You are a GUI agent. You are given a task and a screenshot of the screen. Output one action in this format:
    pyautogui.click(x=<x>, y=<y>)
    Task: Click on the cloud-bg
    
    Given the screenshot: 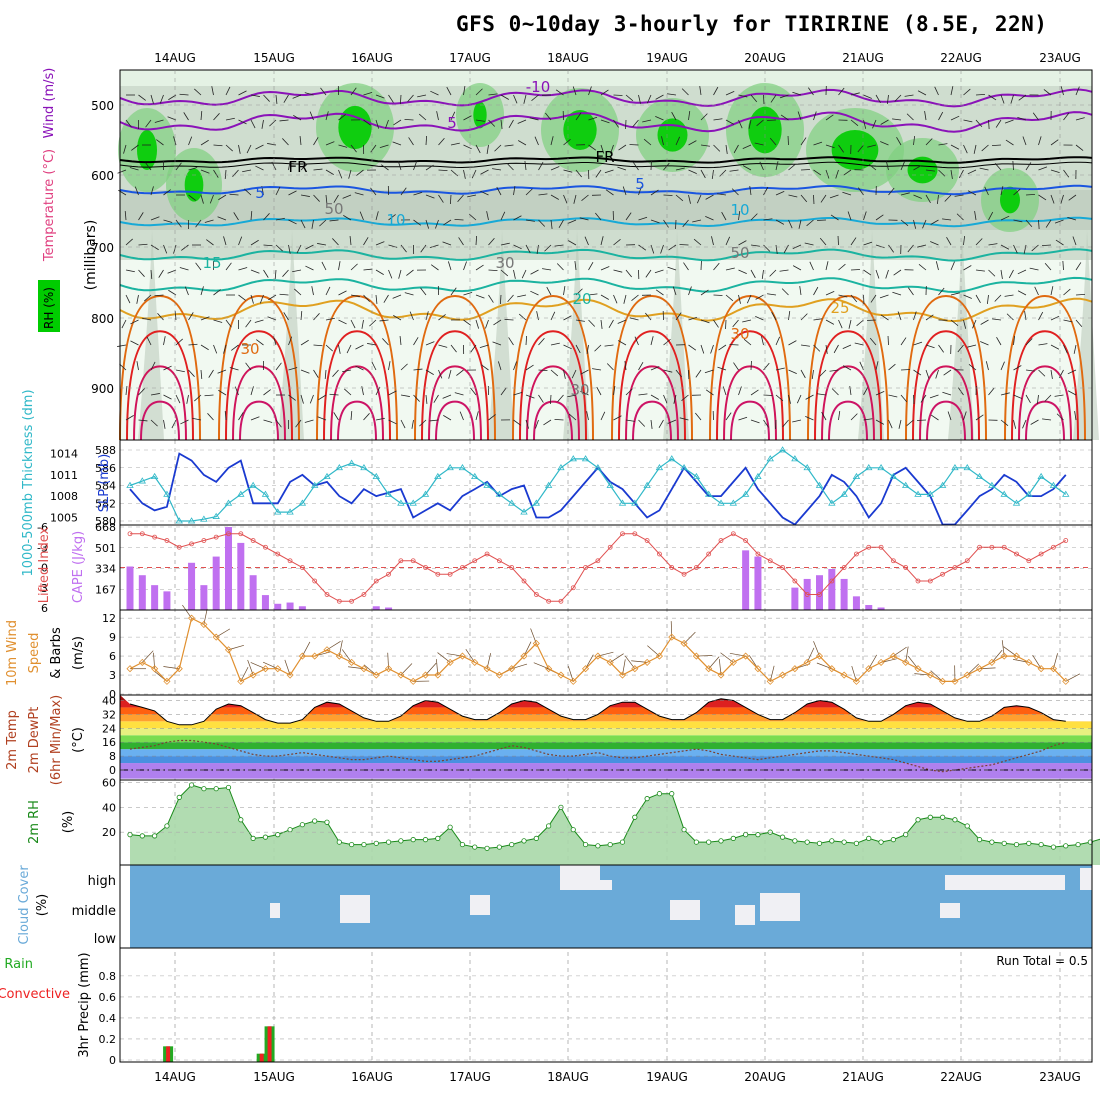 What is the action you would take?
    pyautogui.click(x=611, y=906)
    